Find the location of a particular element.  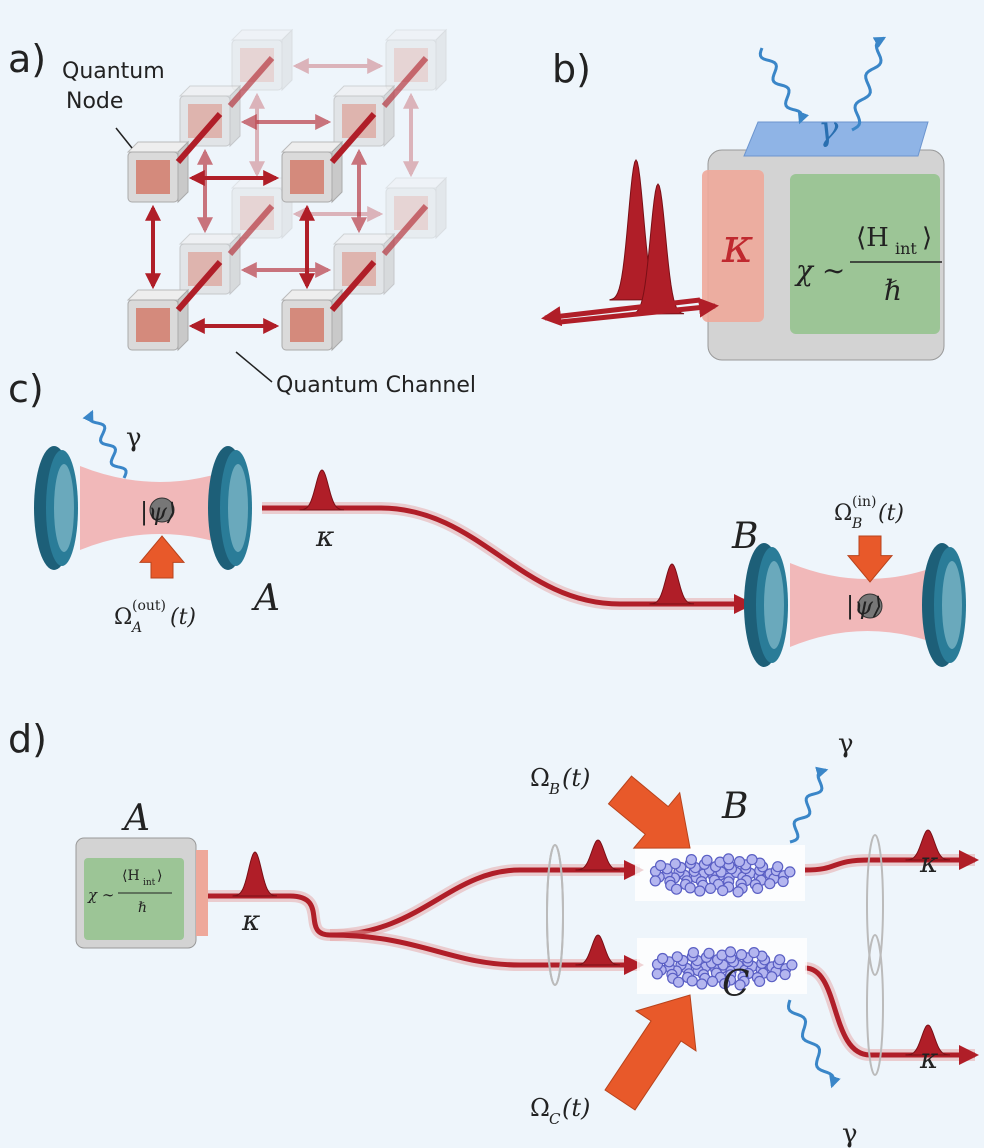

panel-label: c) is located at coordinates (26, 389).